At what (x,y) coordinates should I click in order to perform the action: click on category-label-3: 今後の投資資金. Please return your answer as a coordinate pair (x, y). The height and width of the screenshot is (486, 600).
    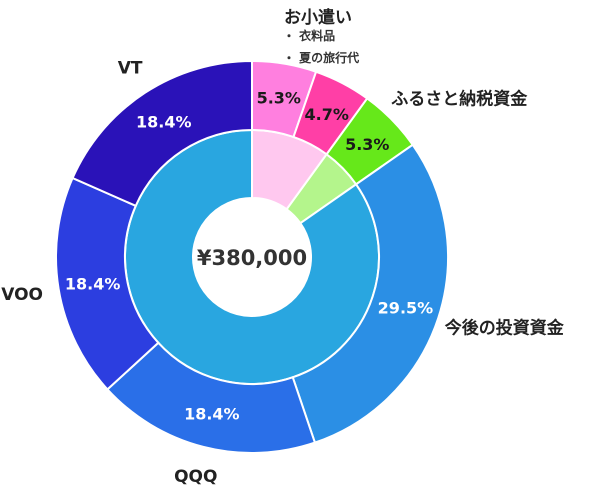
    Looking at the image, I should click on (505, 328).